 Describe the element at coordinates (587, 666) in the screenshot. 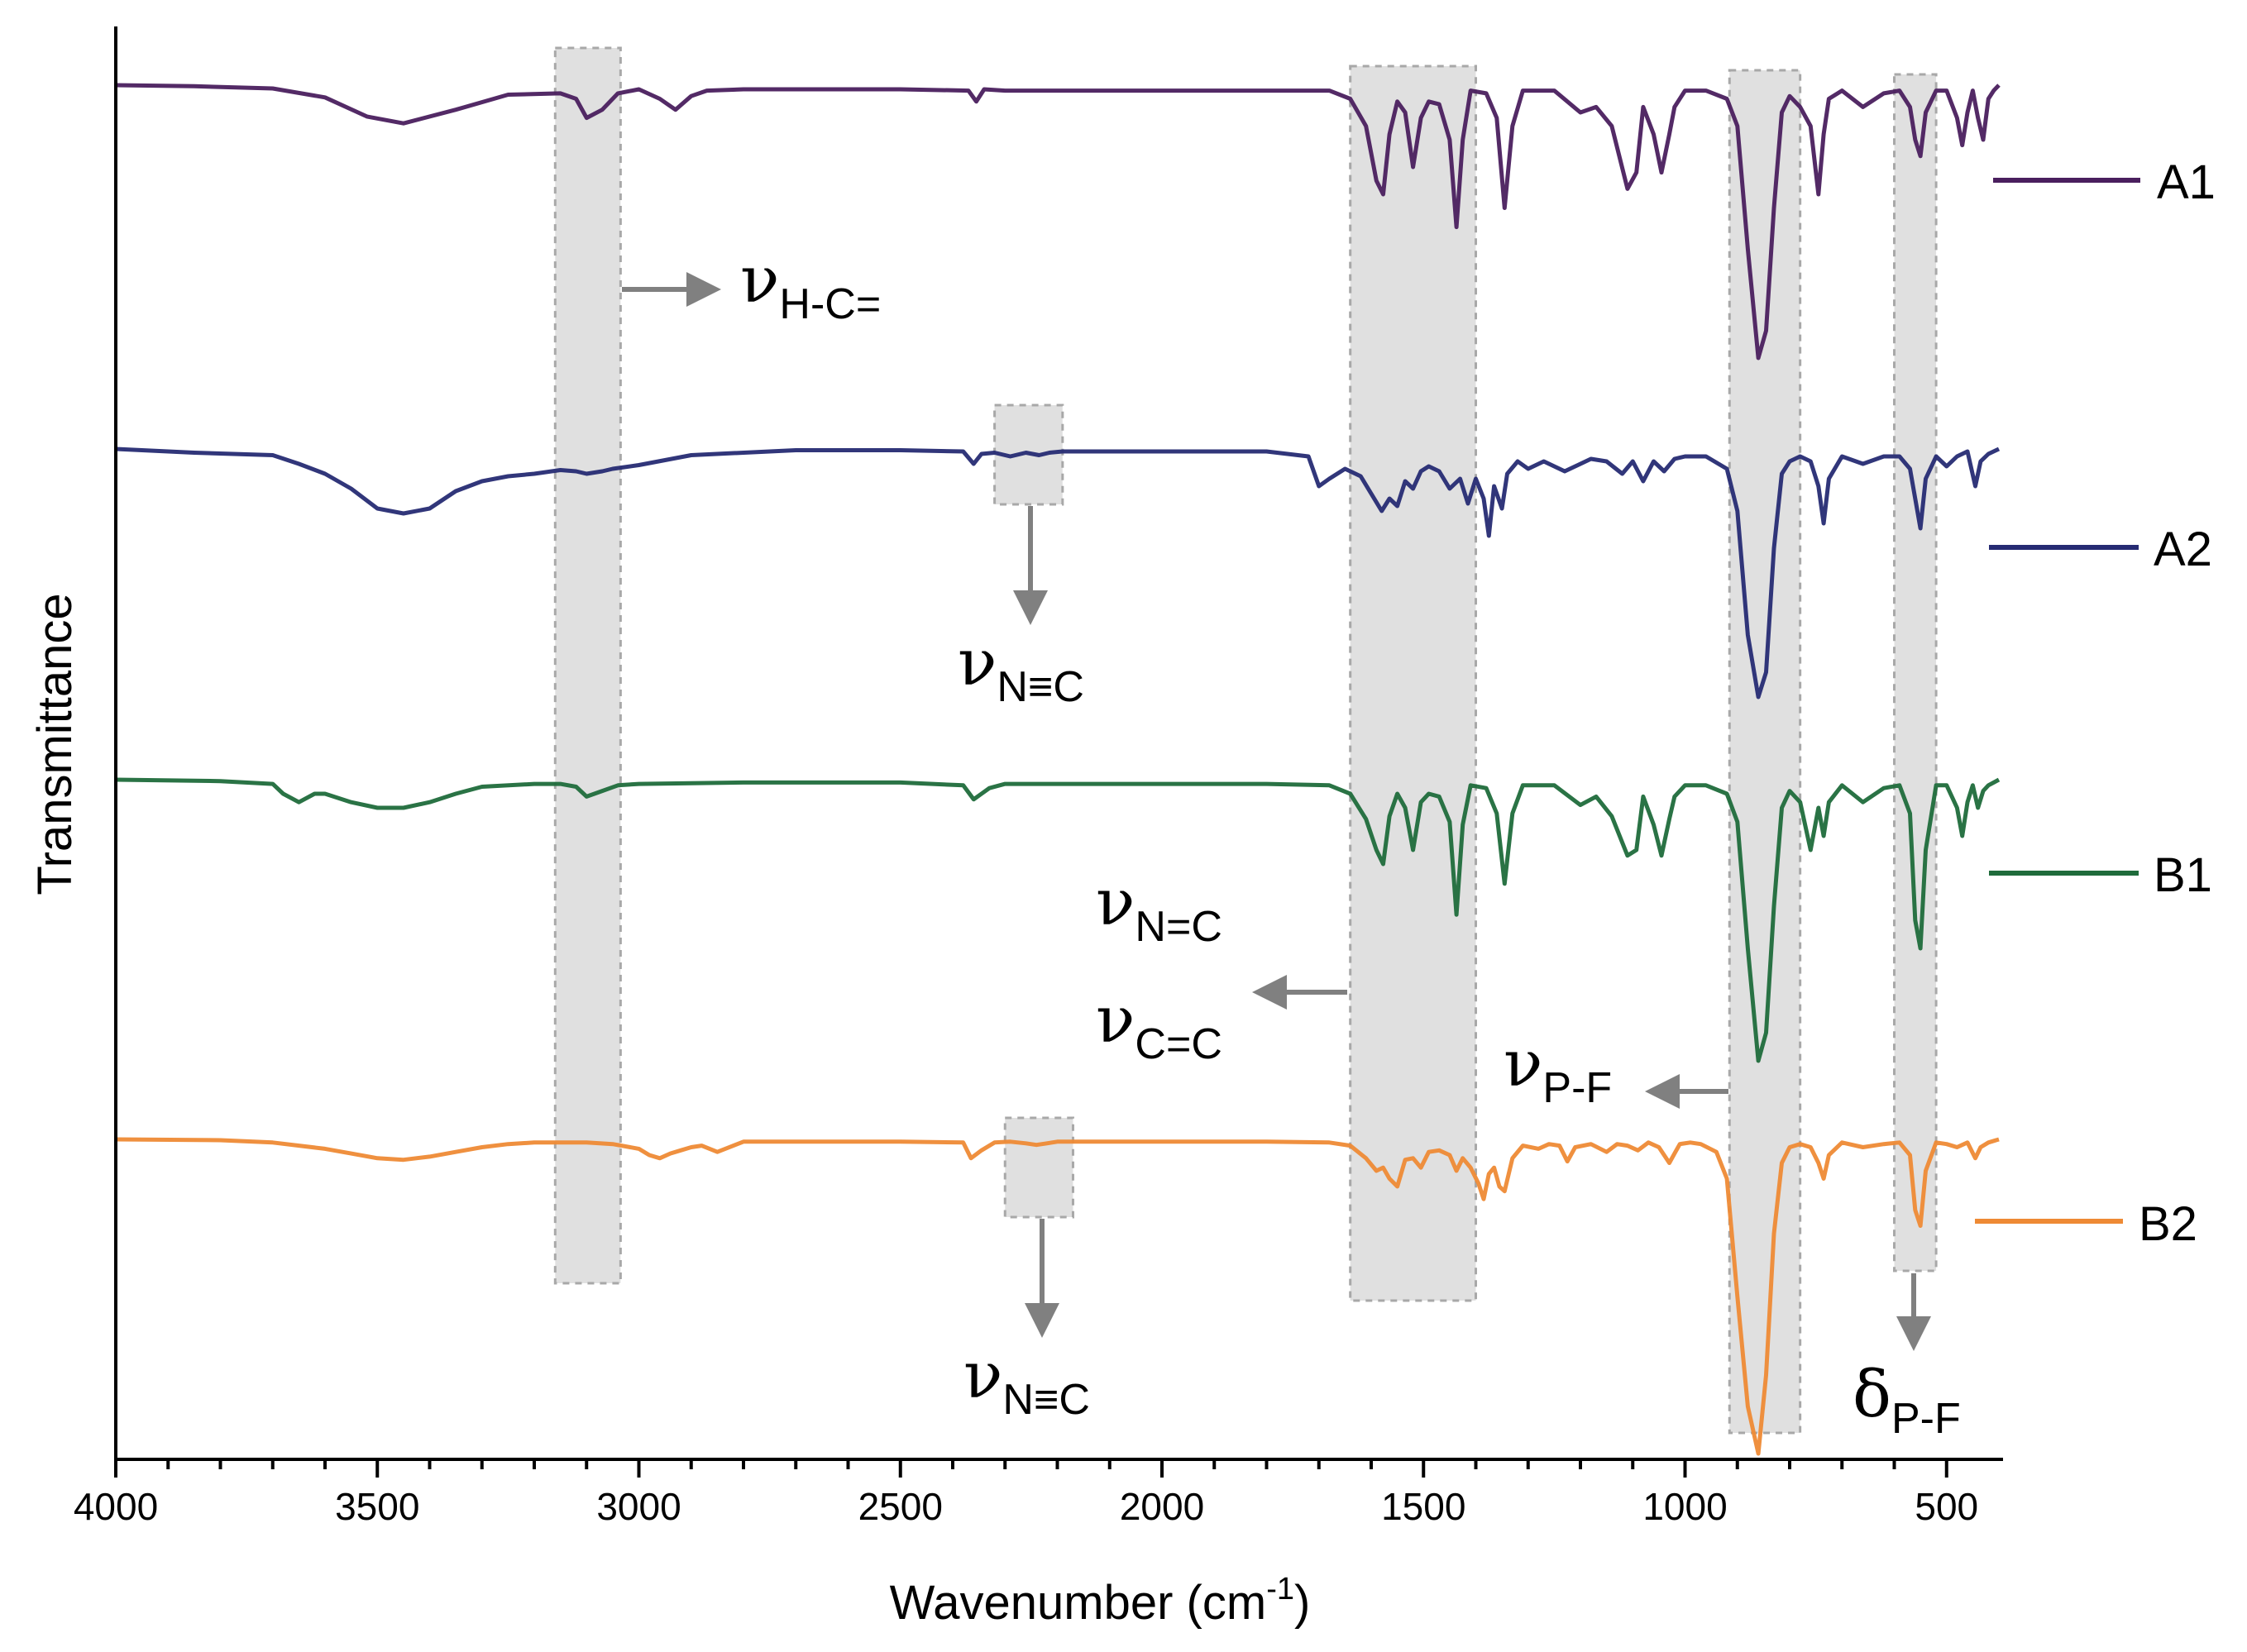

I see `band-h-c` at that location.